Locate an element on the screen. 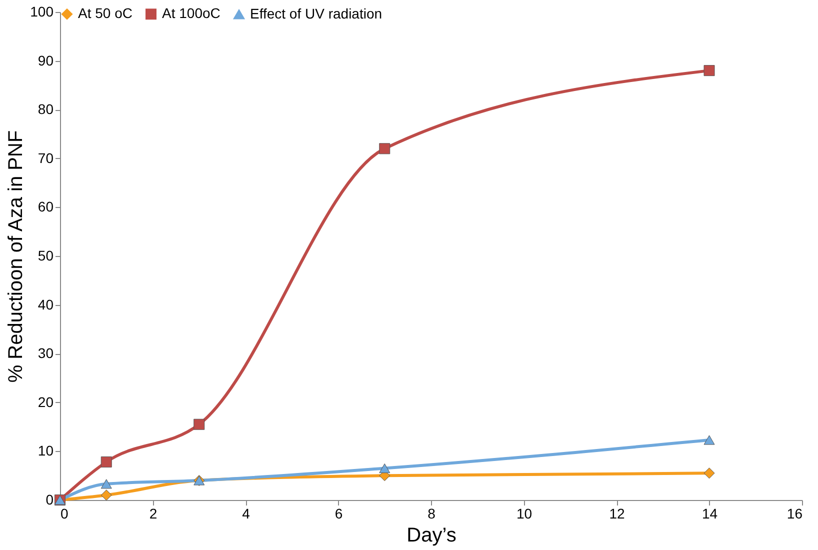 This screenshot has height=550, width=818. y-tick-label: 30 is located at coordinates (46, 353).